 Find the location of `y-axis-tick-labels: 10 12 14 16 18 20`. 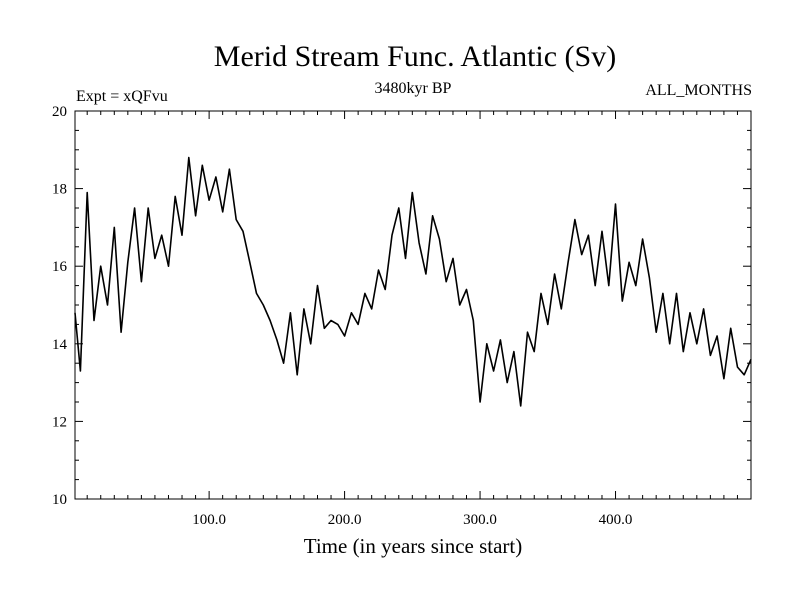

y-axis-tick-labels: 10 12 14 16 18 20 is located at coordinates (60, 306).